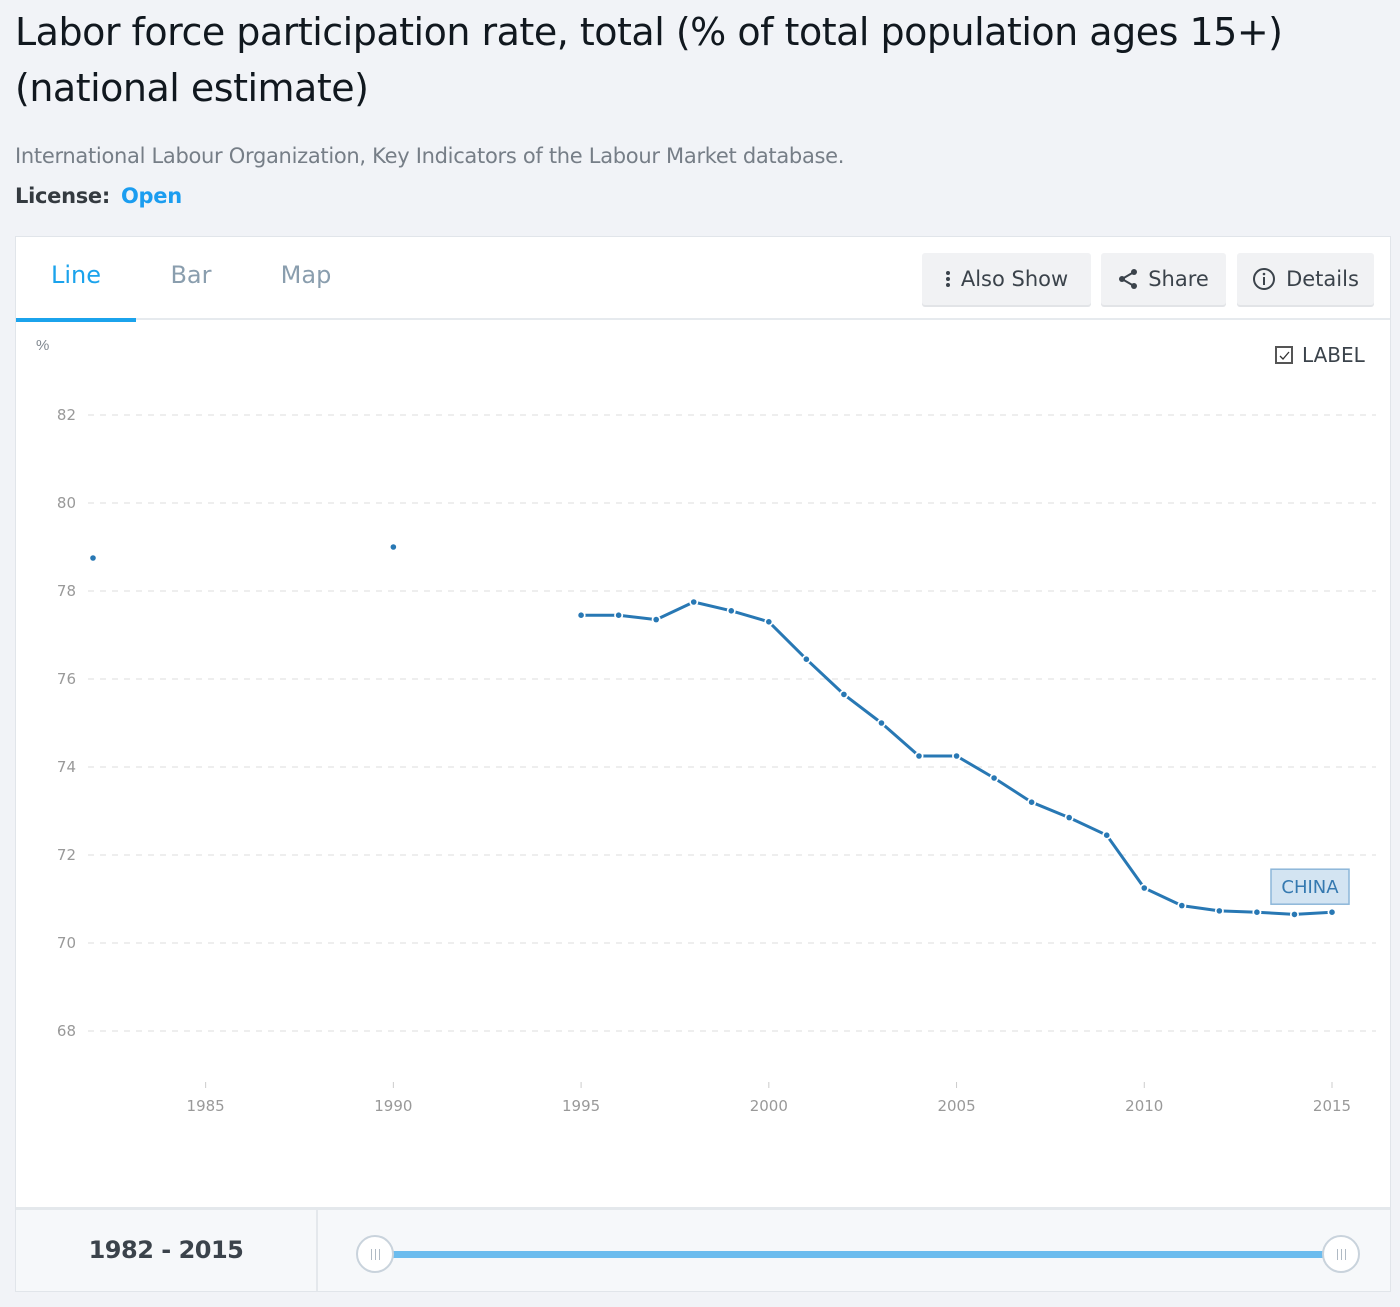 Image resolution: width=1400 pixels, height=1307 pixels. I want to click on share-button: Share, so click(1163, 279).